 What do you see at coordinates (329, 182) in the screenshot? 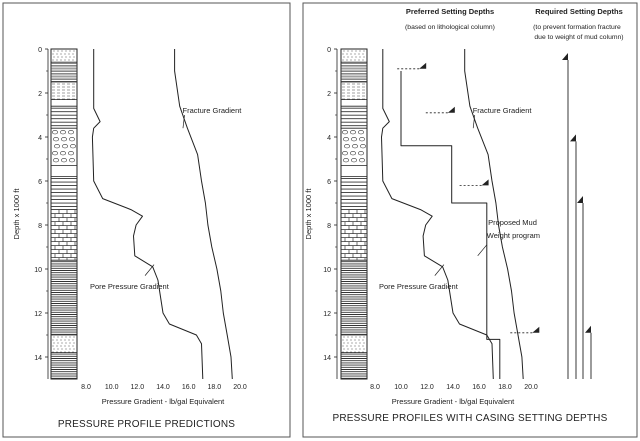
I see `right-y-tick-label: 6` at bounding box center [329, 182].